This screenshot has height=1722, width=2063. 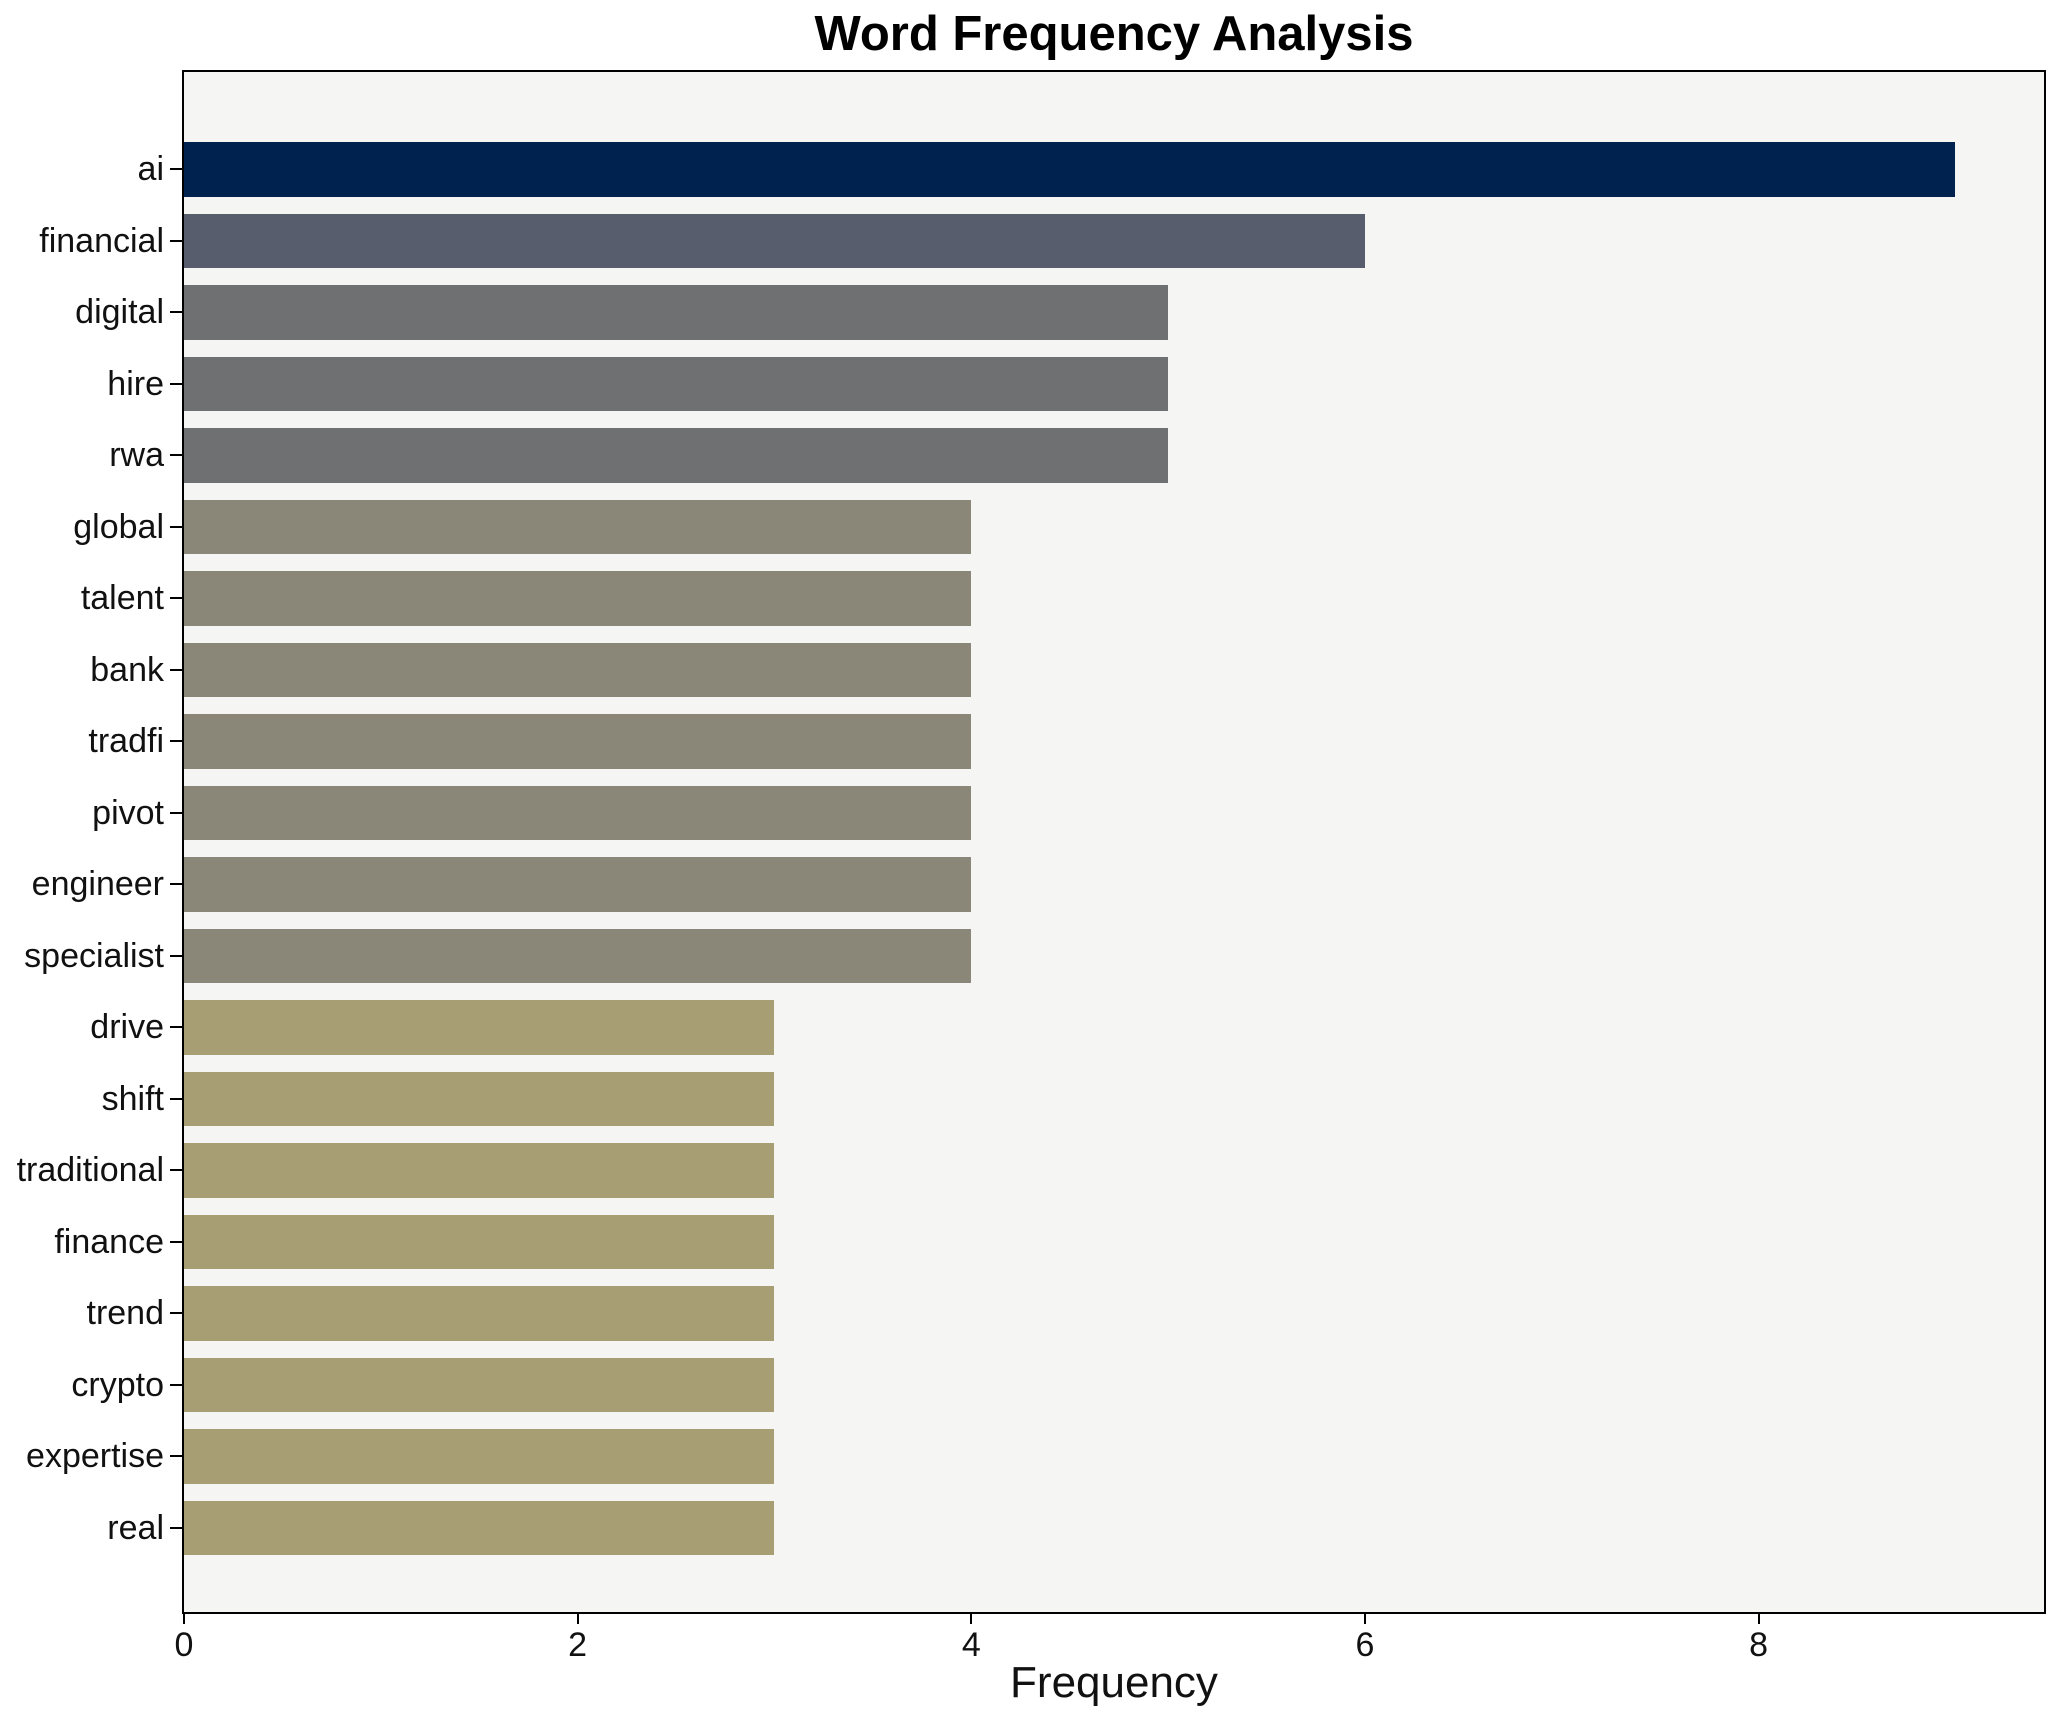 I want to click on y-tick-label: global, so click(x=118, y=526).